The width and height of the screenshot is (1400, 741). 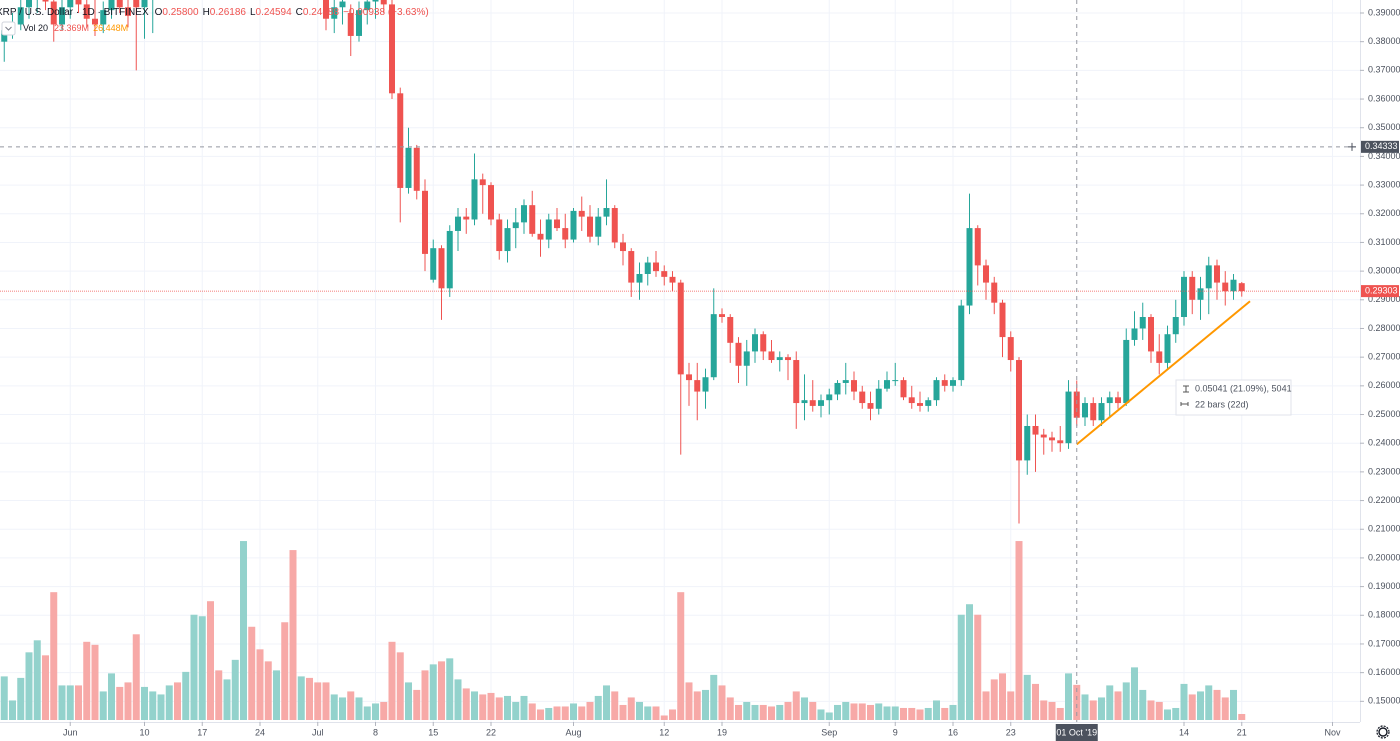 What do you see at coordinates (433, 732) in the screenshot?
I see `x-tick-label: 15` at bounding box center [433, 732].